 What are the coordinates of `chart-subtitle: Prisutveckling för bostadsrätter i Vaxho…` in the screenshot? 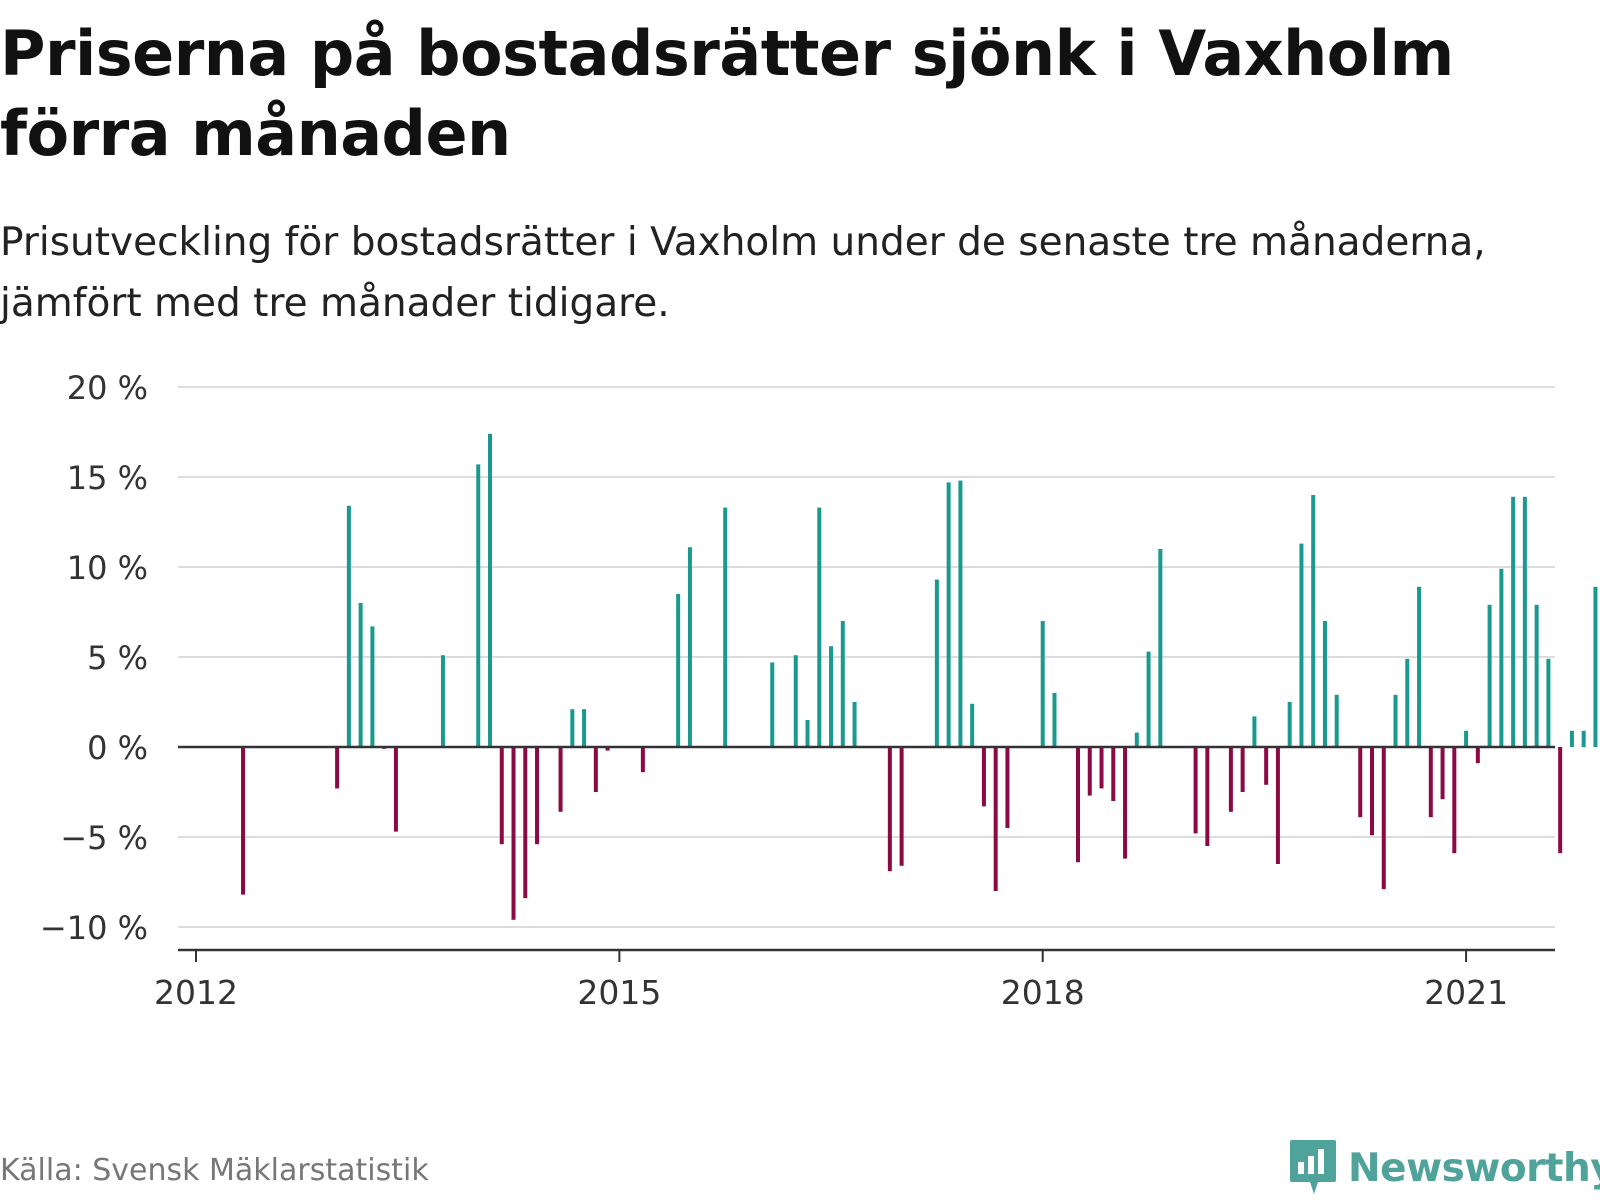 It's located at (743, 273).